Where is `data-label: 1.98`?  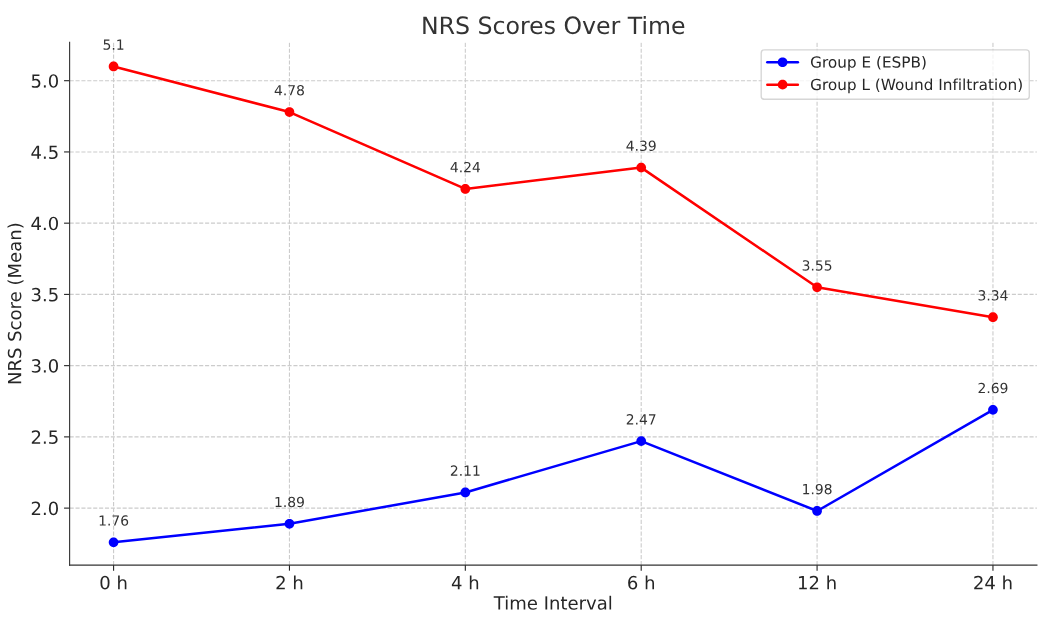
data-label: 1.98 is located at coordinates (817, 489).